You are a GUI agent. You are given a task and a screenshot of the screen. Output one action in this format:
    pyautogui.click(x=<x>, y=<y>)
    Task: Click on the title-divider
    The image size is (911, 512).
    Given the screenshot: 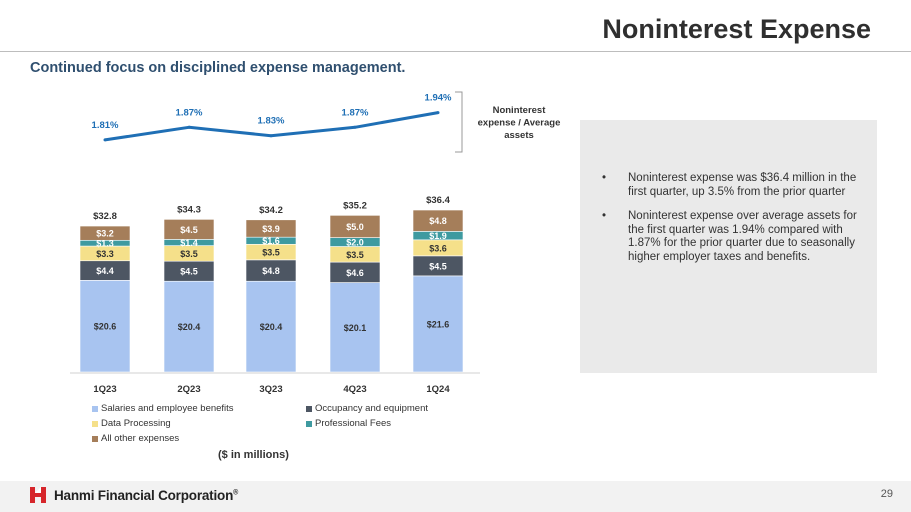 What is the action you would take?
    pyautogui.click(x=442, y=51)
    